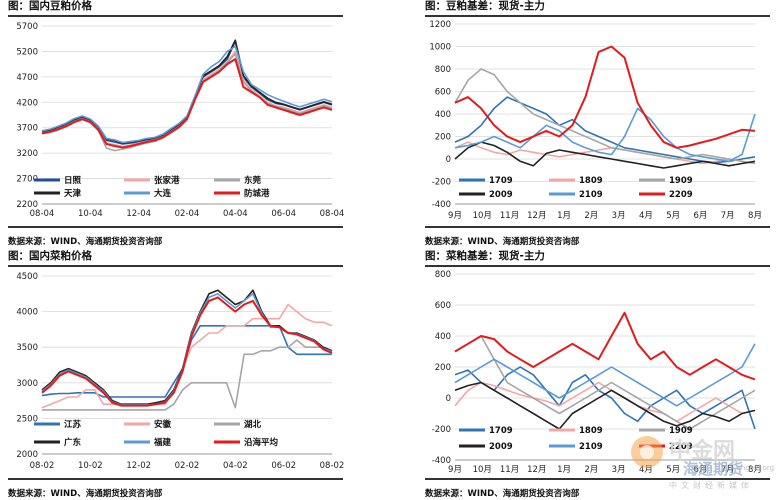  I want to click on x-tick-label: 6月, so click(700, 470).